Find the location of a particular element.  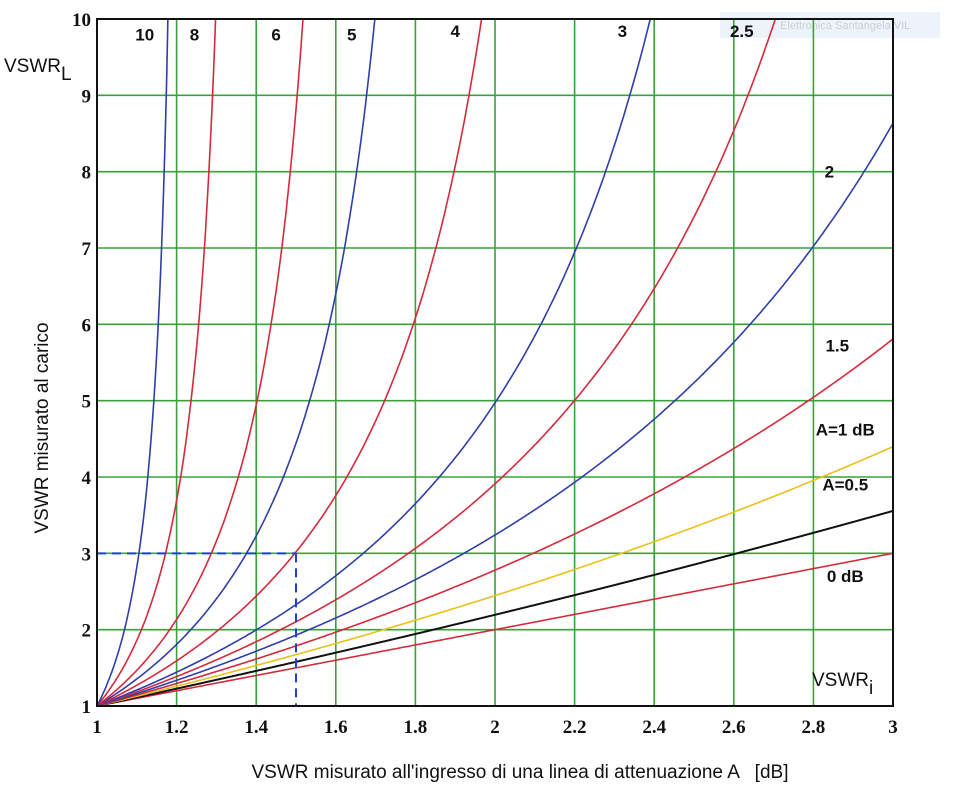

y-tick-label-7: 8 is located at coordinates (87, 173).